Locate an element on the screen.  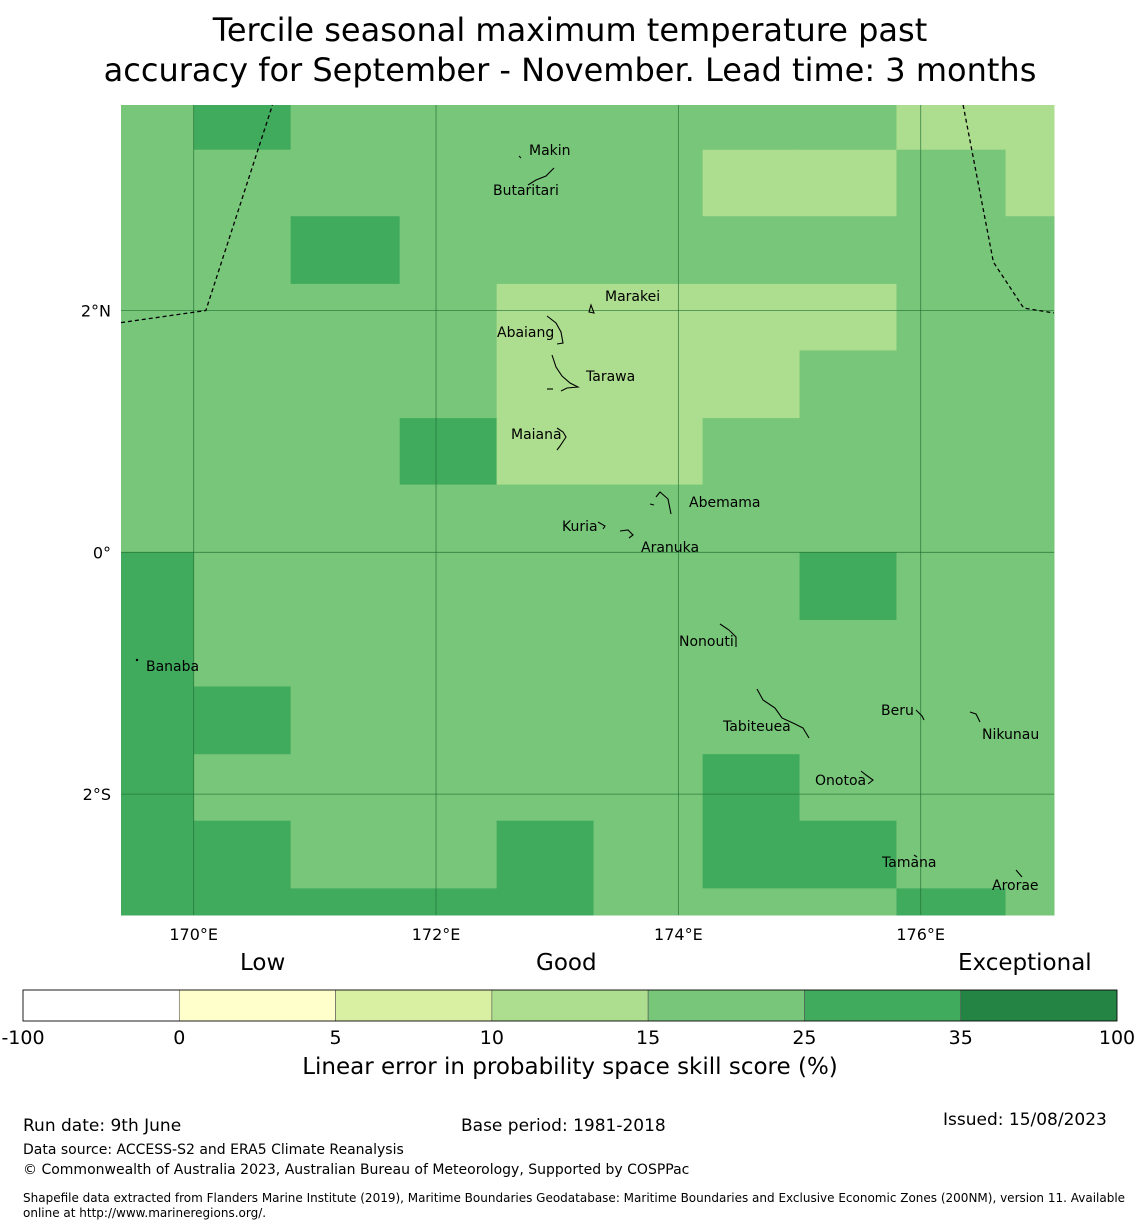
issued-date: Issued: 15/08/2023 is located at coordinates (1025, 1120).